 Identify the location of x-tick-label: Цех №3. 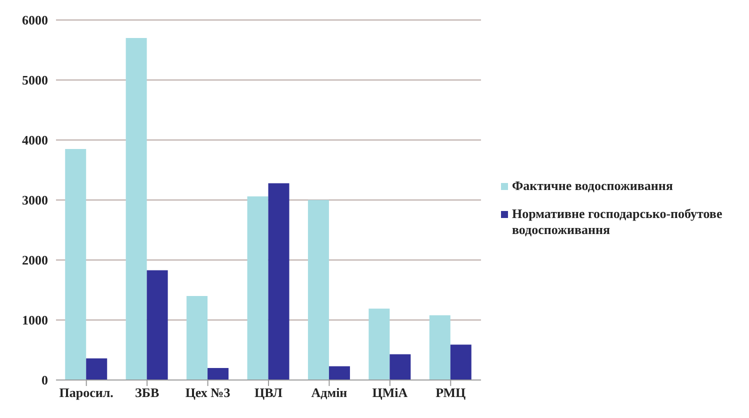
(208, 392).